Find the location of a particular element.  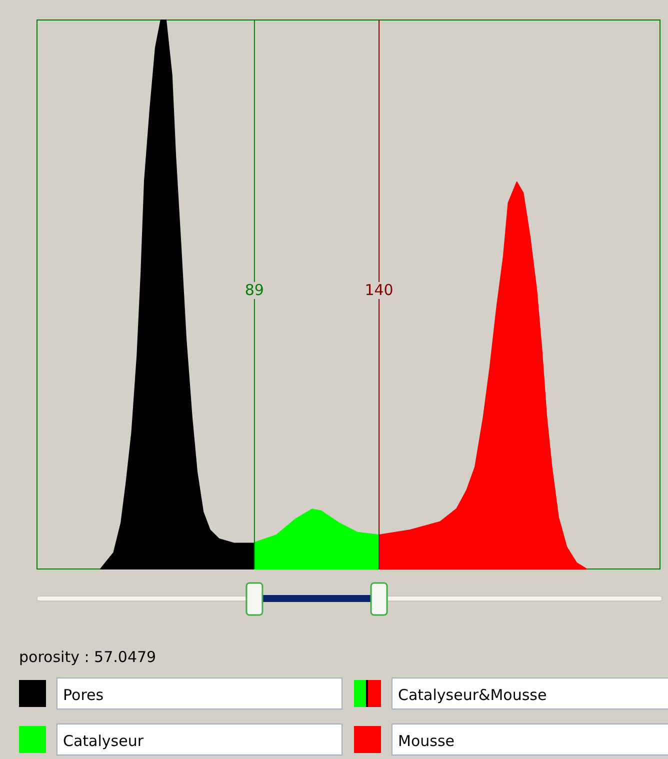

x-tick-label: 89 is located at coordinates (254, 290).